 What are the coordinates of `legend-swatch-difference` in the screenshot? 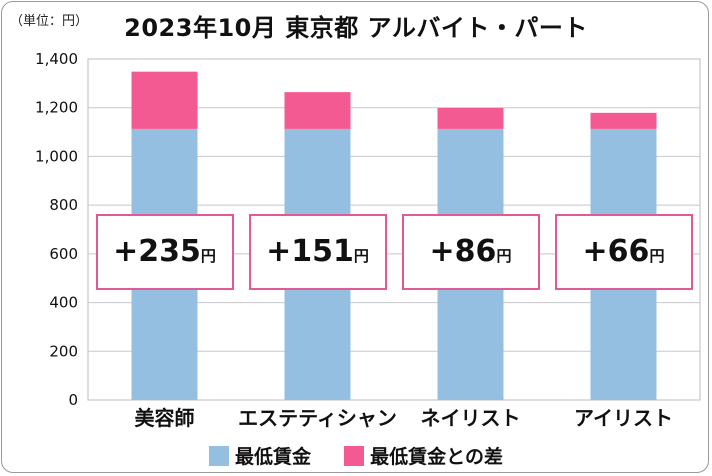 It's located at (354, 456).